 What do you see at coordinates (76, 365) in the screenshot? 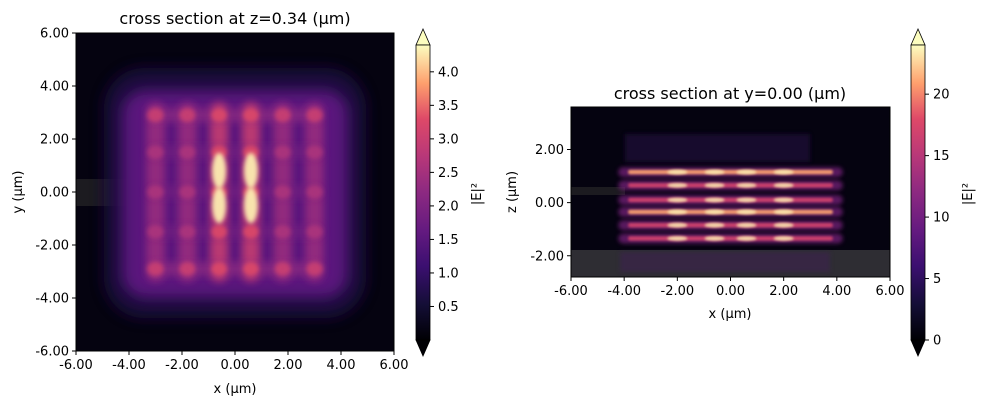
I see `left-x-tick-label: -6.00` at bounding box center [76, 365].